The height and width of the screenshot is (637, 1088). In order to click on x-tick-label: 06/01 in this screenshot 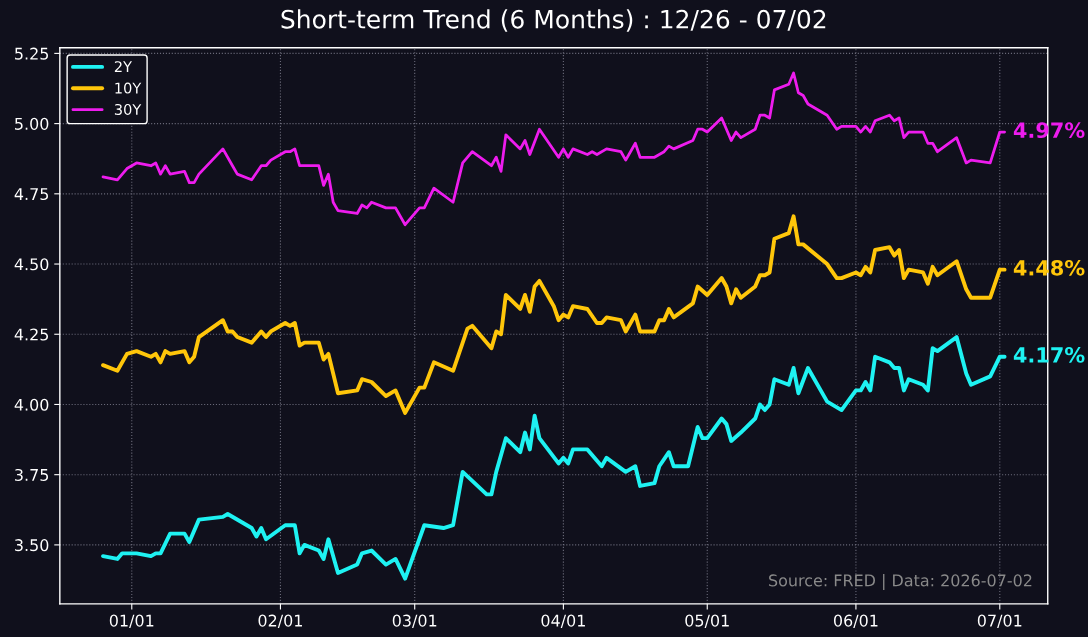, I will do `click(855, 621)`.